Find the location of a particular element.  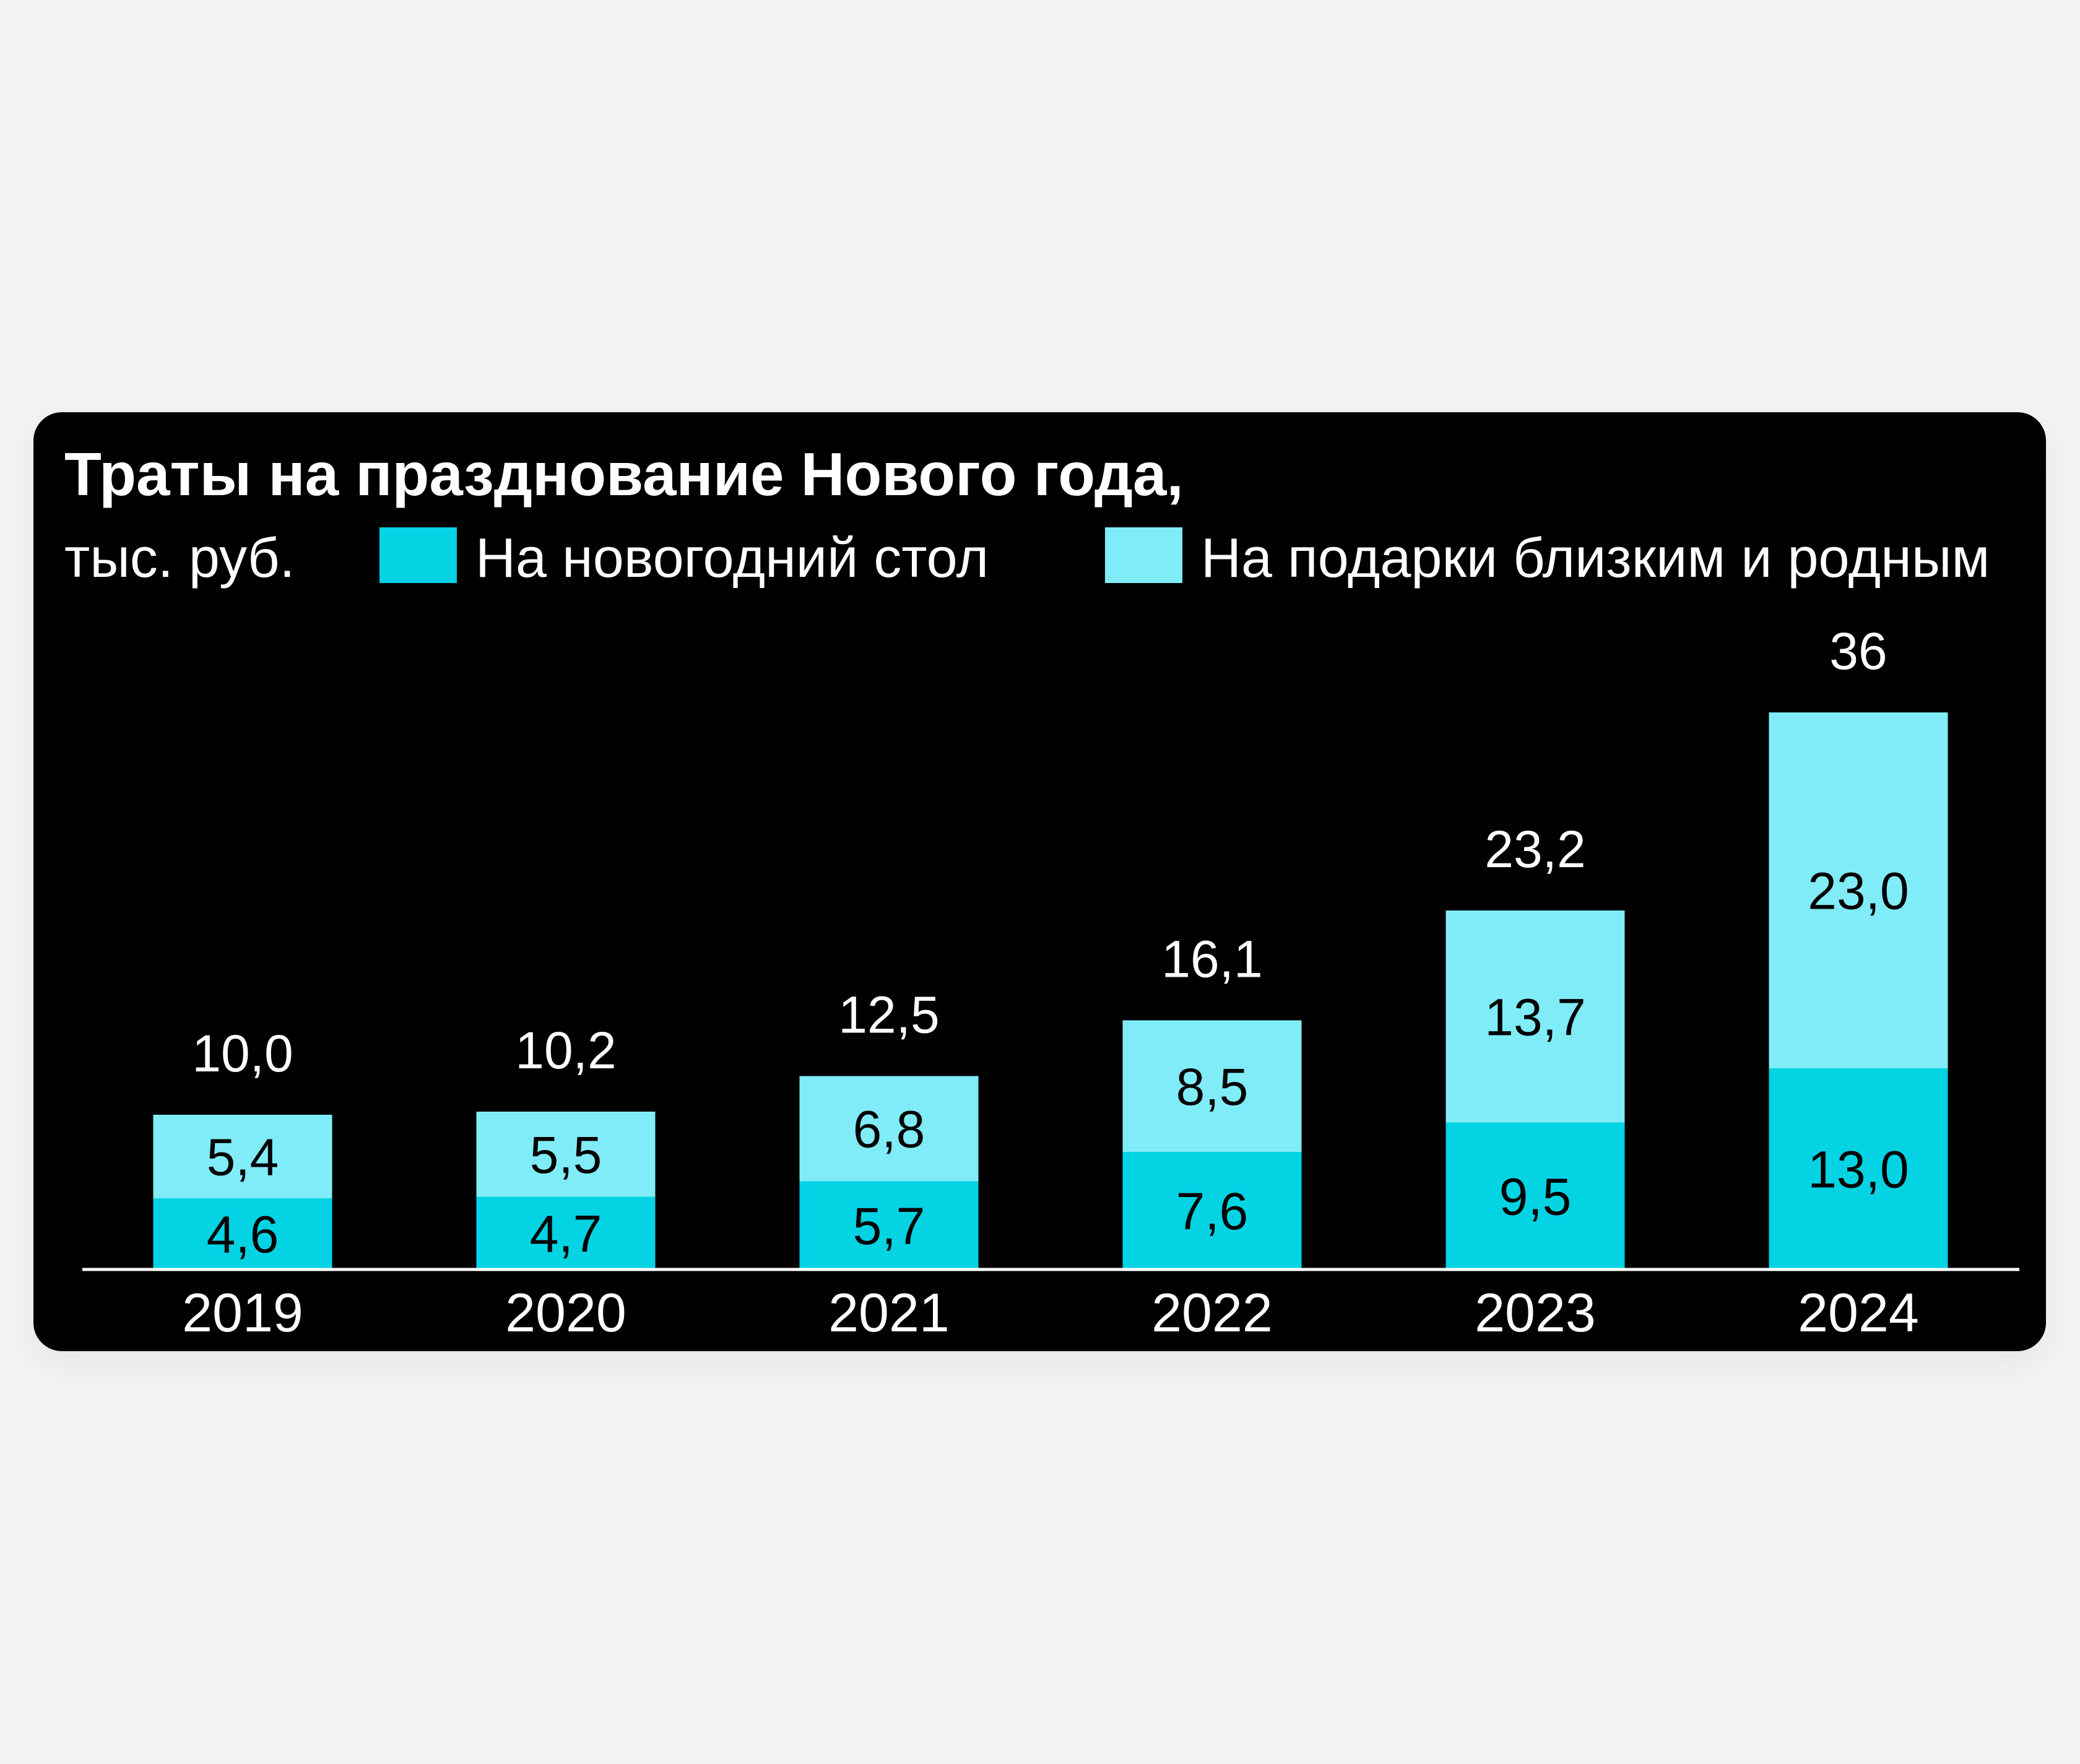

segment-label: 9,5 is located at coordinates (1536, 1196).